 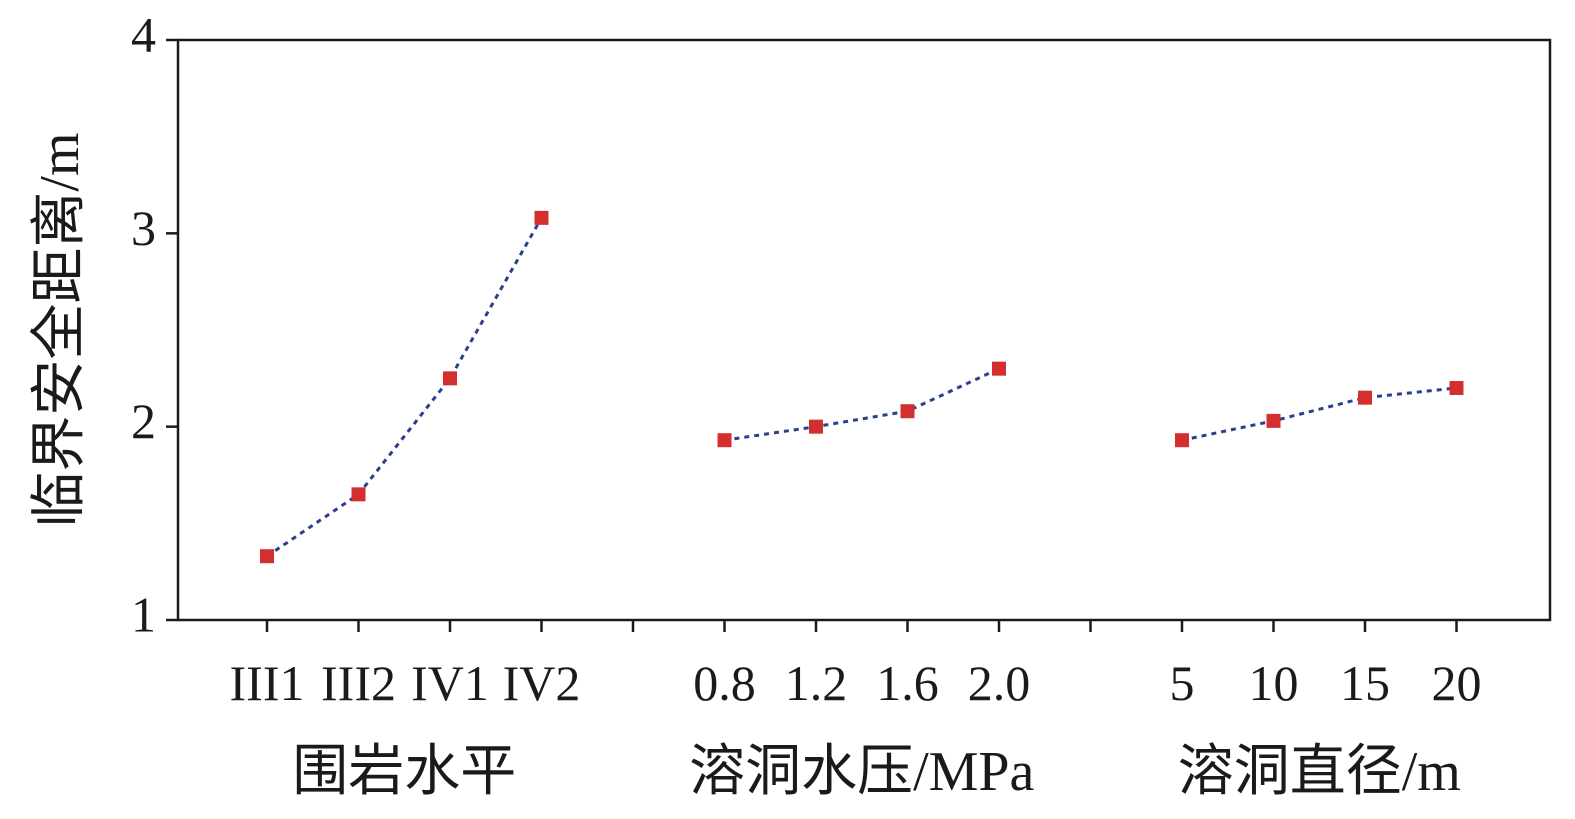 What do you see at coordinates (1365, 683) in the screenshot?
I see `x-category-label: 15` at bounding box center [1365, 683].